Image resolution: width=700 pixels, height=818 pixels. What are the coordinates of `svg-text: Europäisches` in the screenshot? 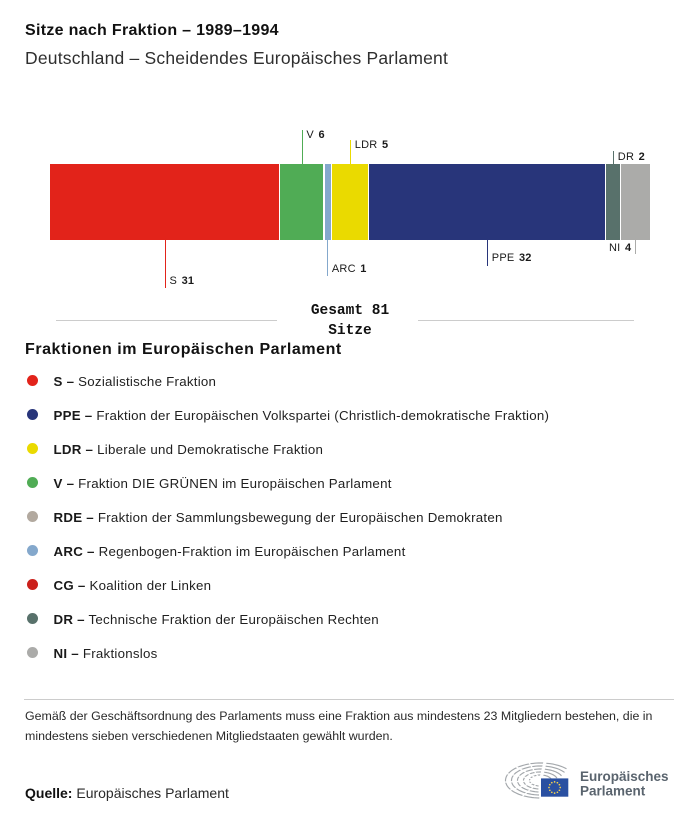 It's located at (624, 776).